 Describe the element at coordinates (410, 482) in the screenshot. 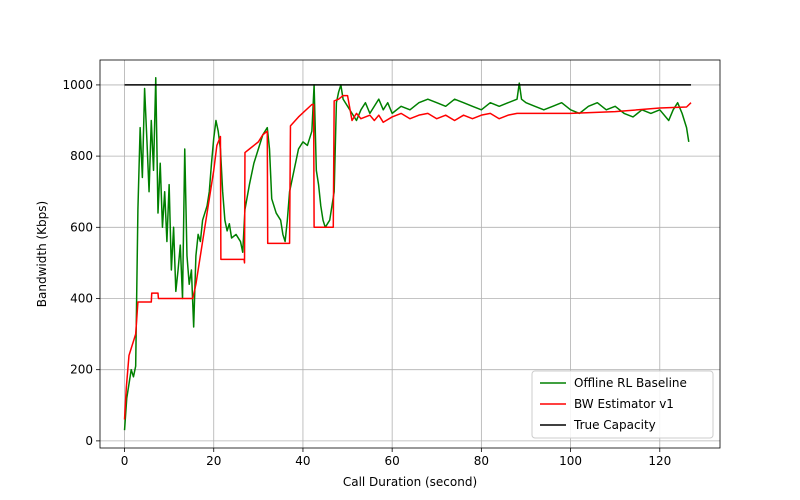

I see `x-axis-label: Call Duration (second)` at that location.